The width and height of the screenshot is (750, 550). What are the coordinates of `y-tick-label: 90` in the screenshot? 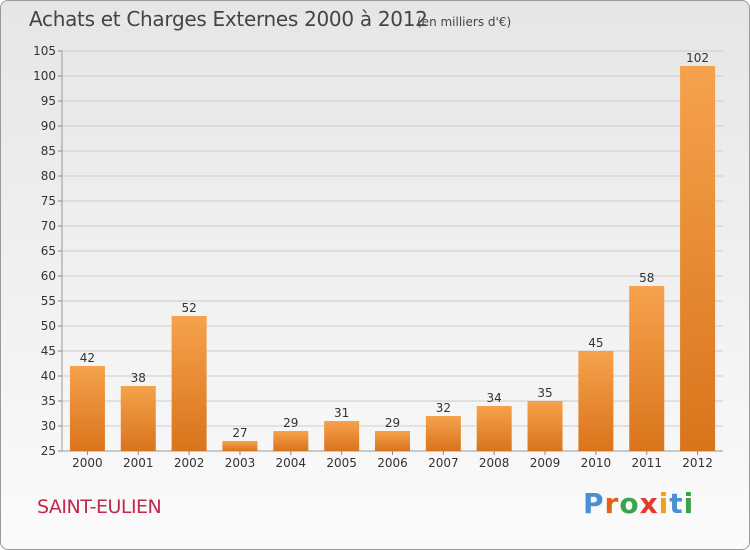 It's located at (48, 126).